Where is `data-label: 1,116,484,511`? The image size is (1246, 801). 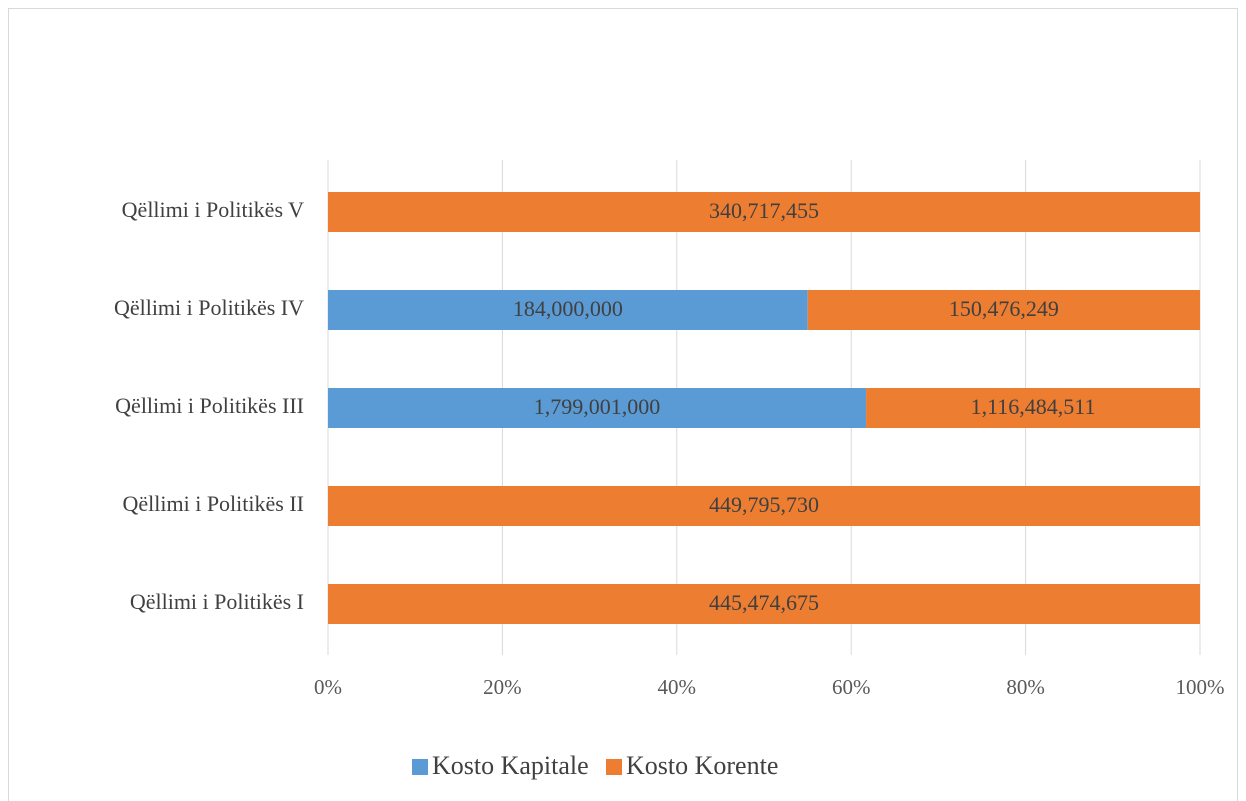
data-label: 1,116,484,511 is located at coordinates (1033, 406).